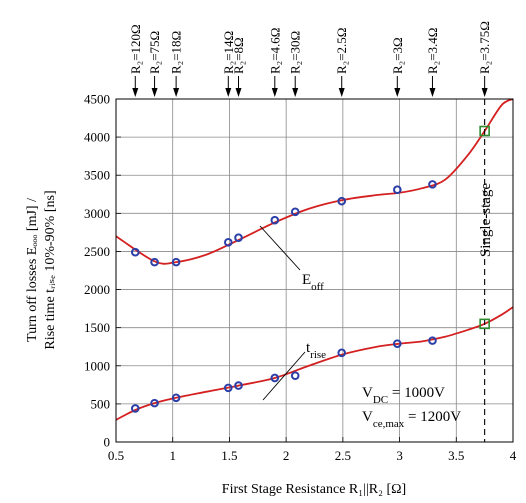  Describe the element at coordinates (229, 455) in the screenshot. I see `x-tick-label: 1.5` at that location.